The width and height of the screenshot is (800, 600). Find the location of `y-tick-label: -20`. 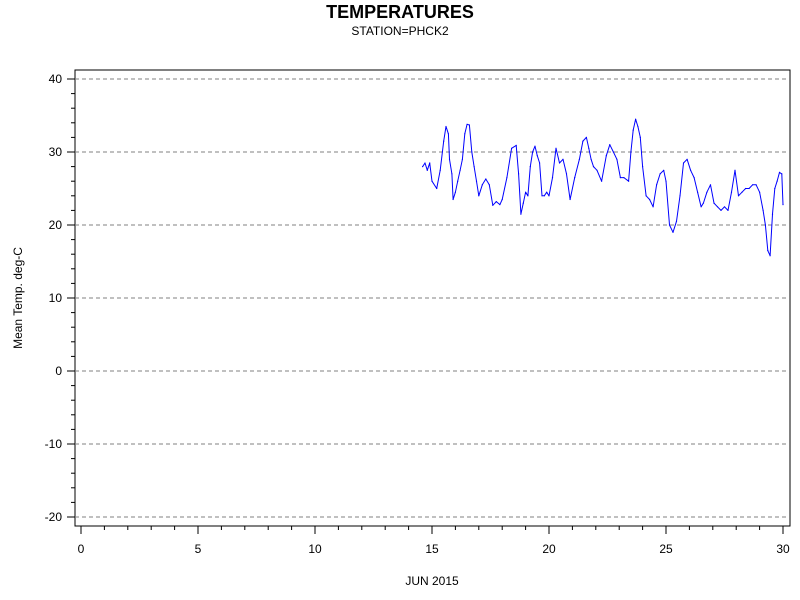

y-tick-label: -20 is located at coordinates (54, 517).